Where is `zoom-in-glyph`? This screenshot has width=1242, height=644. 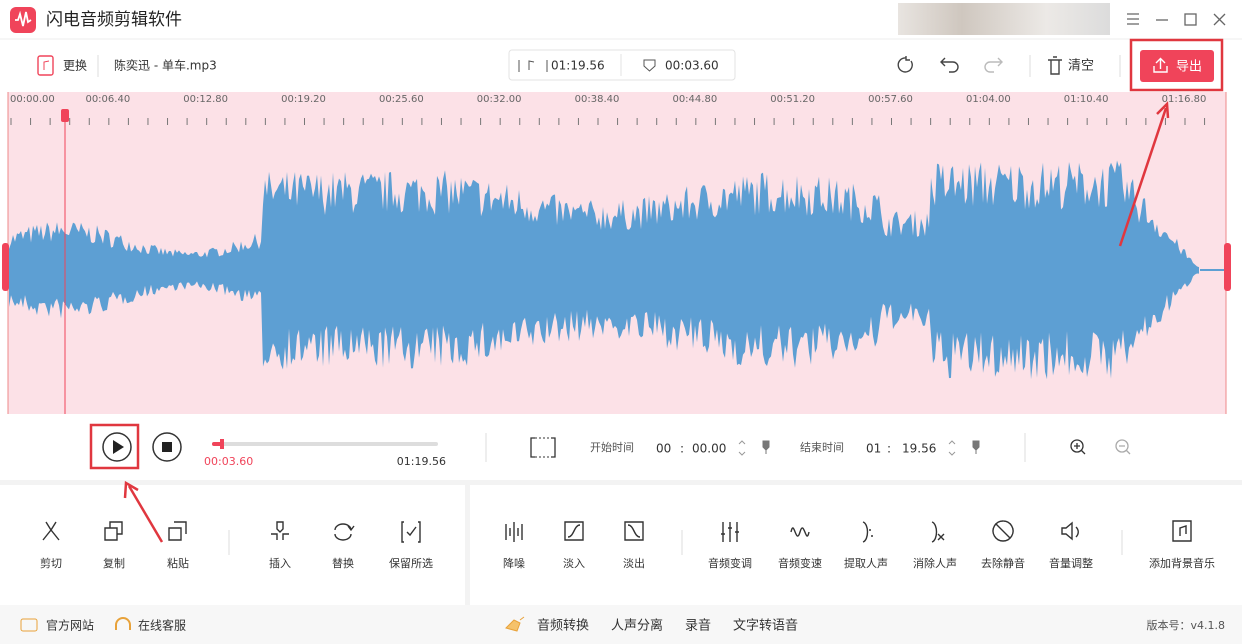 zoom-in-glyph is located at coordinates (1080, 449).